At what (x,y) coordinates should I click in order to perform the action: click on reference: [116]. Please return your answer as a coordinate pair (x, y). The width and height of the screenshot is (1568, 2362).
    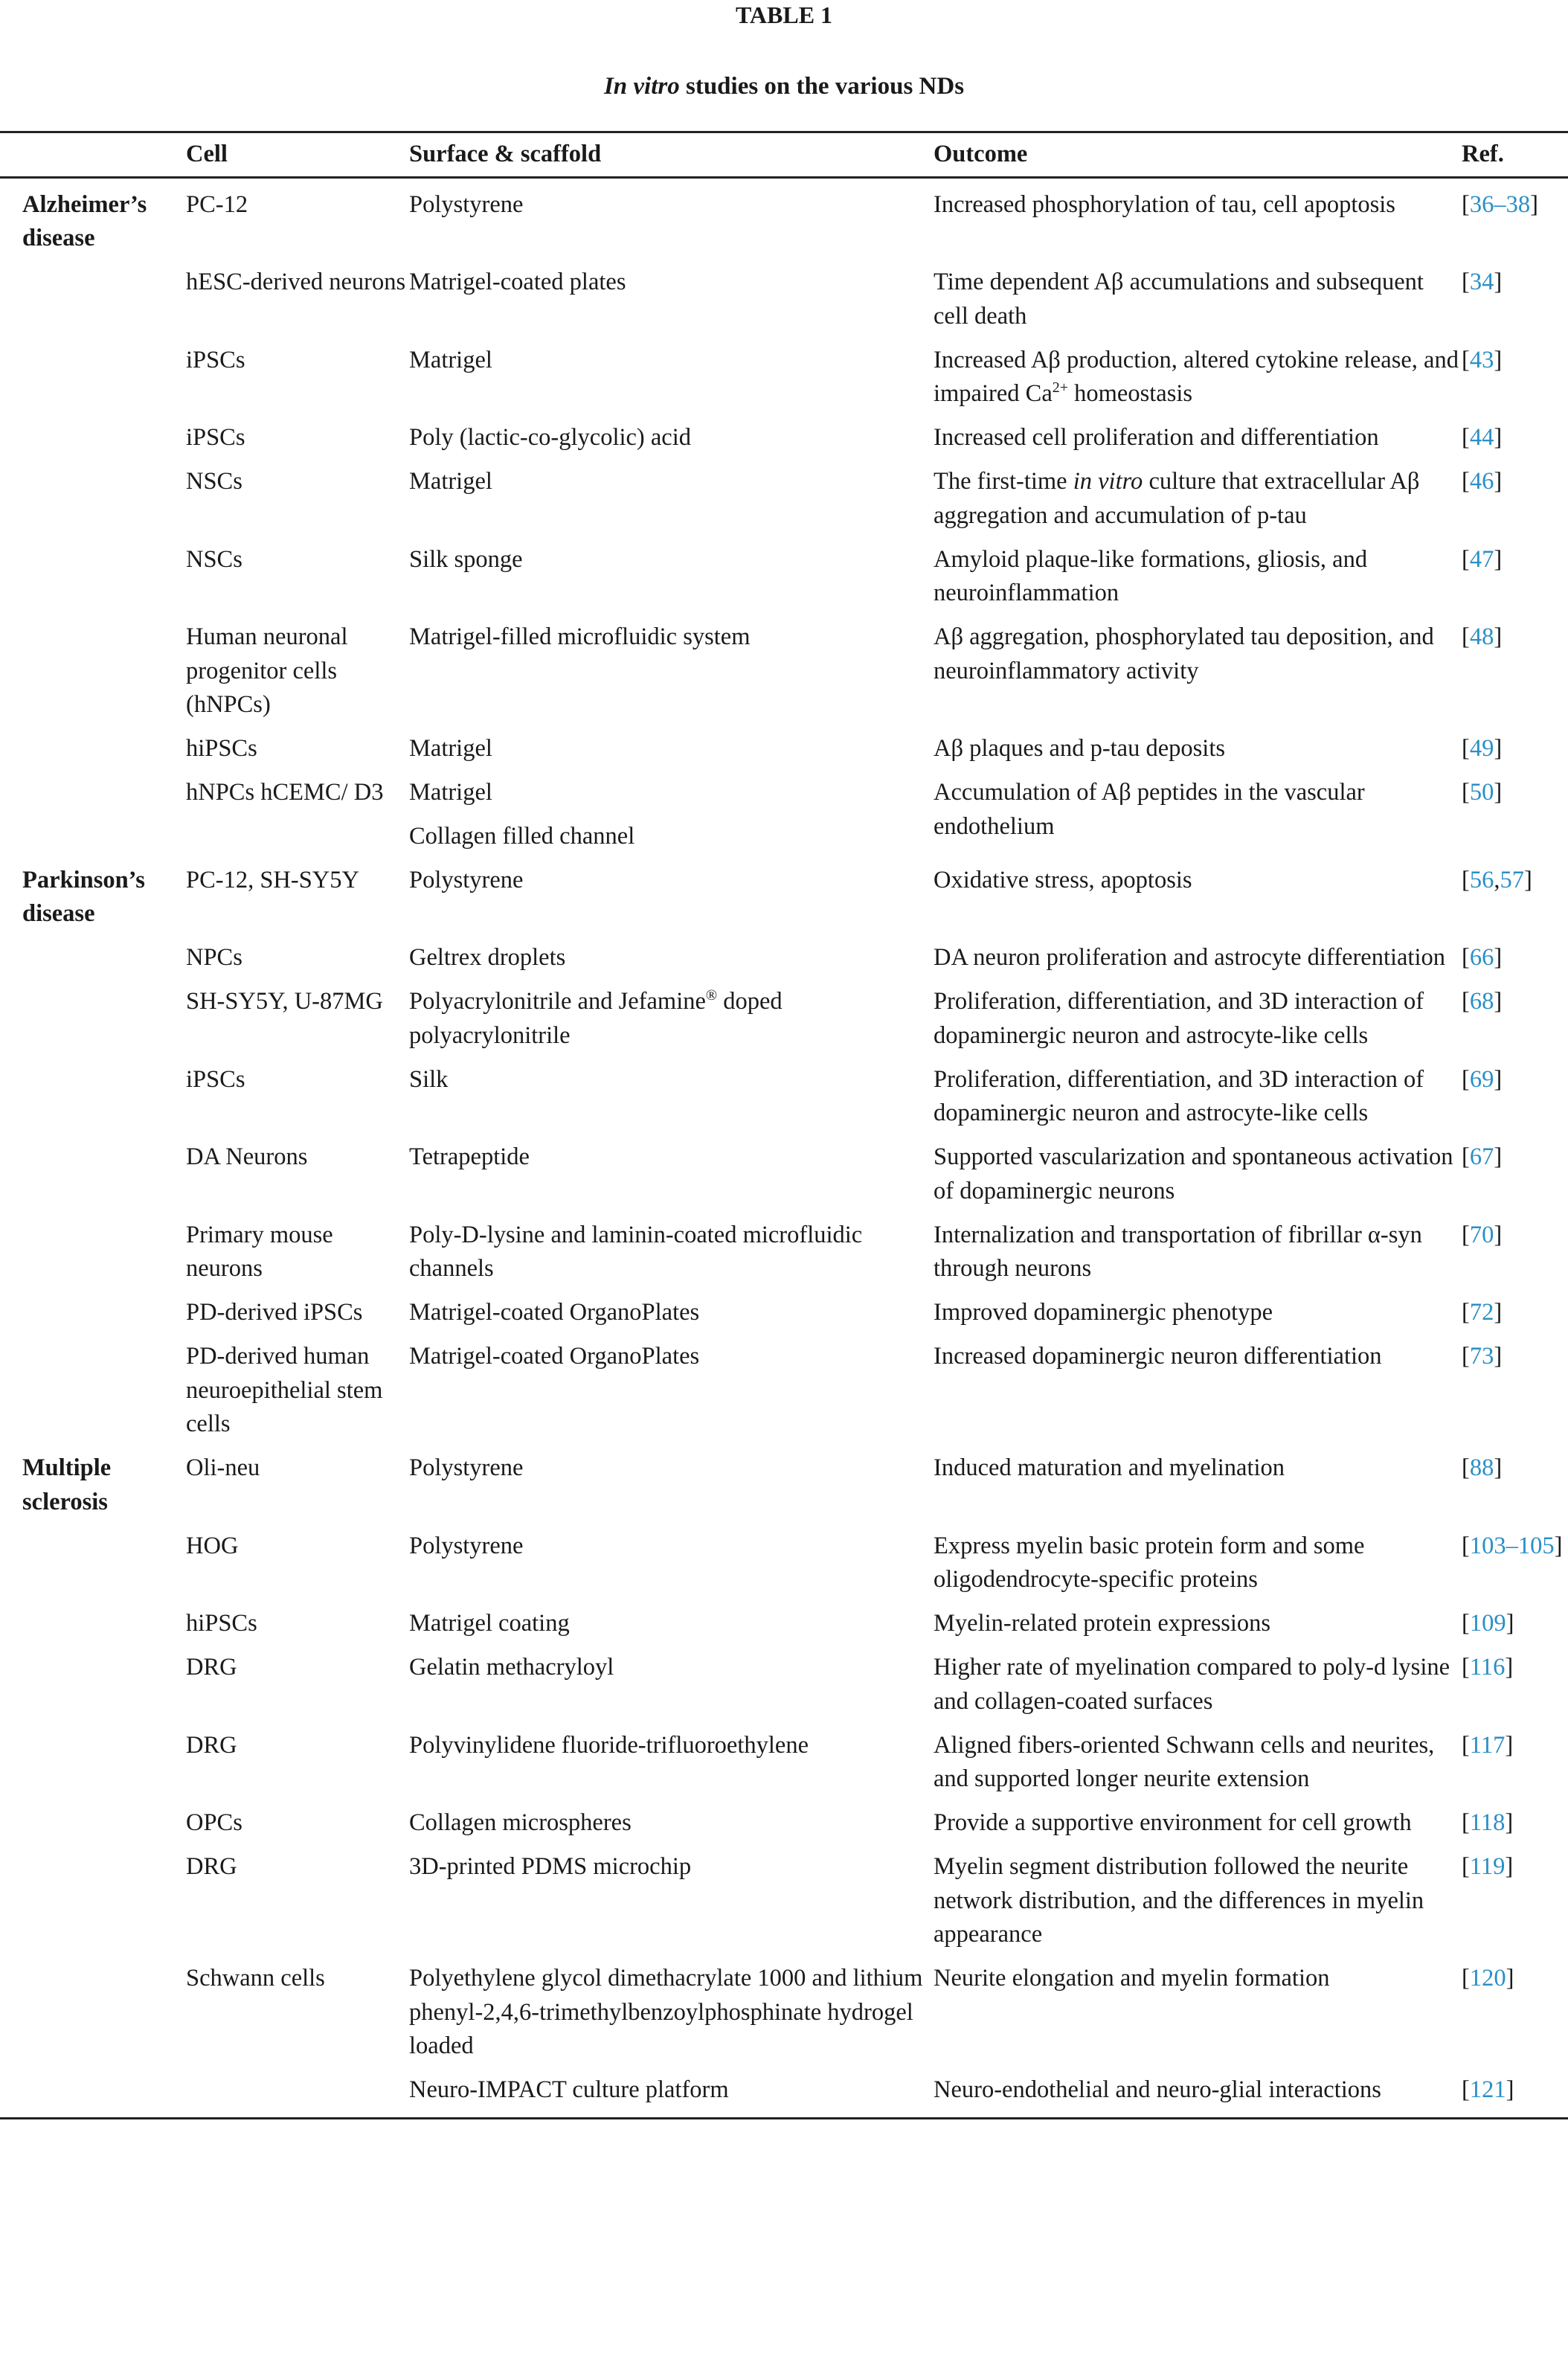
    Looking at the image, I should click on (1488, 1667).